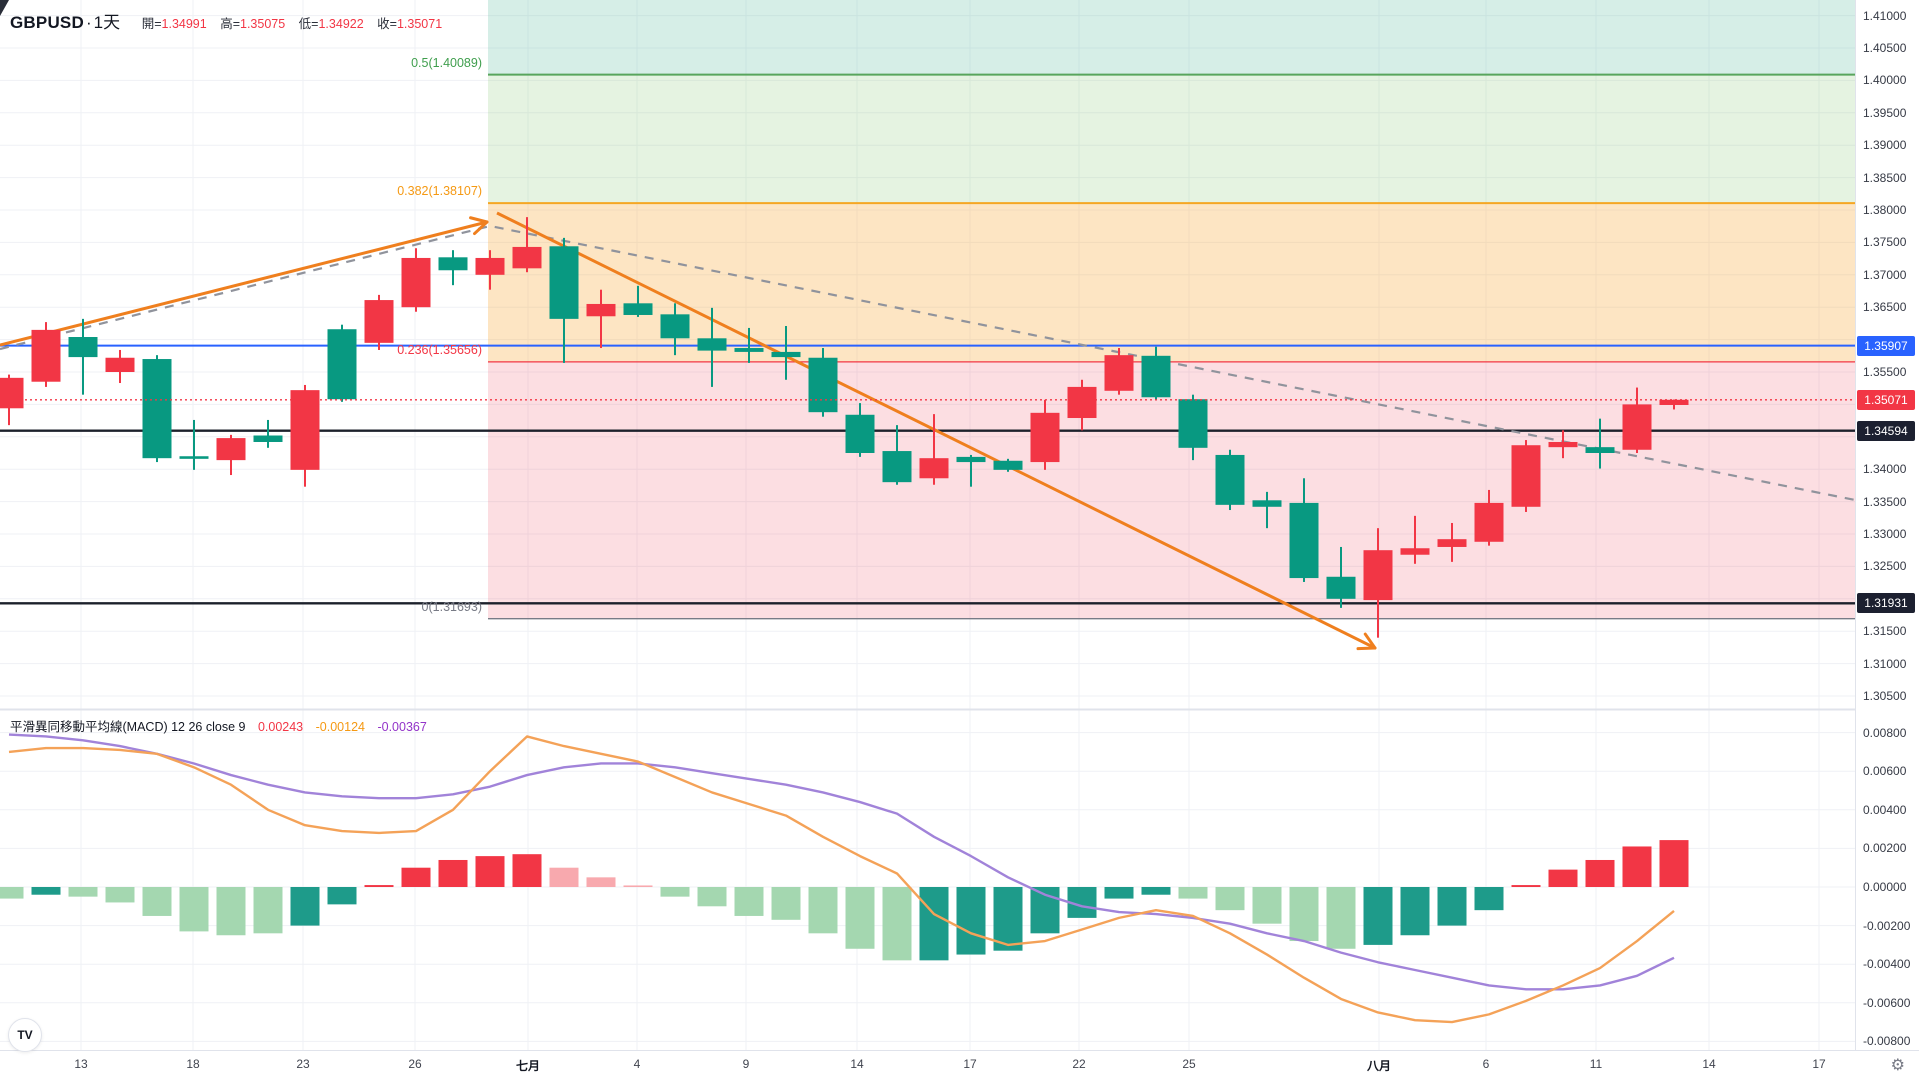 The width and height of the screenshot is (1919, 1079). Describe the element at coordinates (1885, 663) in the screenshot. I see `price-tick: 1.31000` at that location.